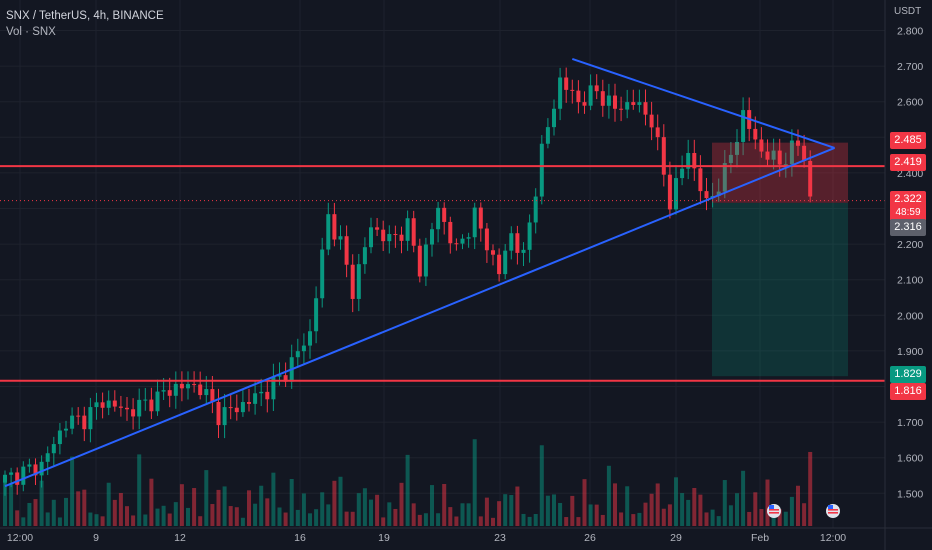 Image resolution: width=932 pixels, height=550 pixels. Describe the element at coordinates (590, 538) in the screenshot. I see `time-tick-label: 26` at that location.